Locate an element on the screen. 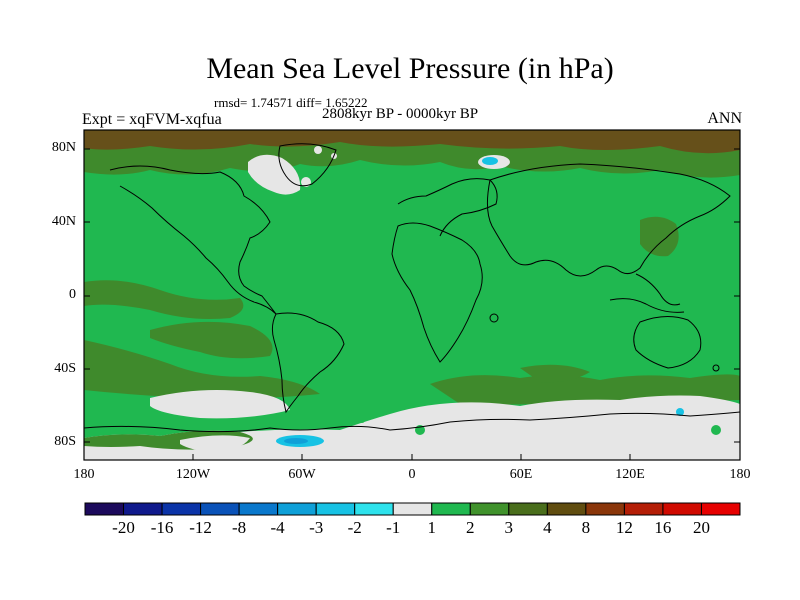 The height and width of the screenshot is (600, 800). colorbar-label: 4 is located at coordinates (547, 527).